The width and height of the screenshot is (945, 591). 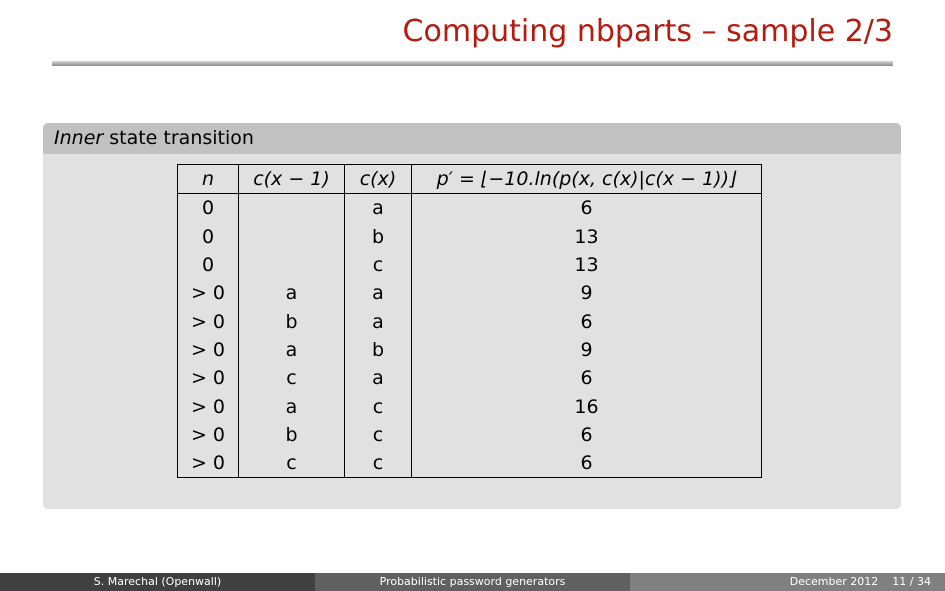 What do you see at coordinates (378, 179) in the screenshot?
I see `header-cur: c(x)` at bounding box center [378, 179].